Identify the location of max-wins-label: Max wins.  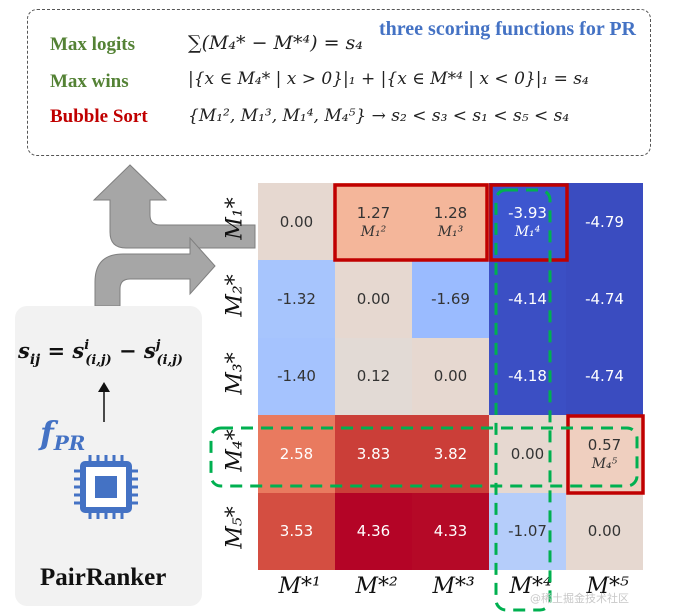
(89, 81).